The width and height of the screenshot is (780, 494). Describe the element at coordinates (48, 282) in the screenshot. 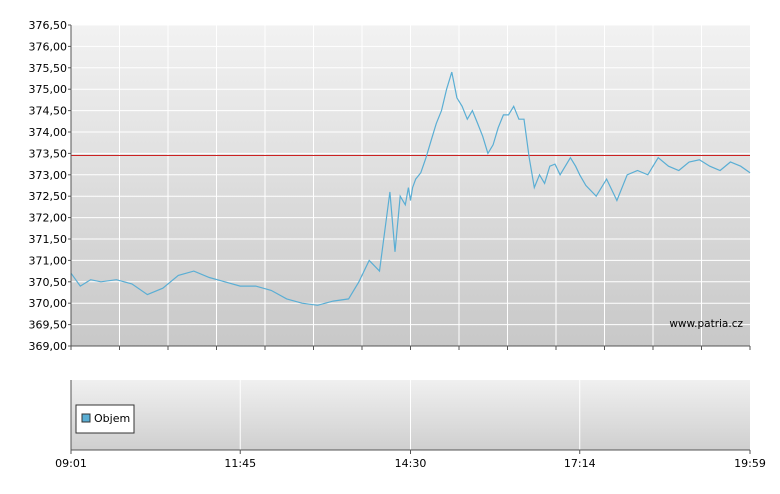

I see `price-y-tick-label: 370,50` at that location.